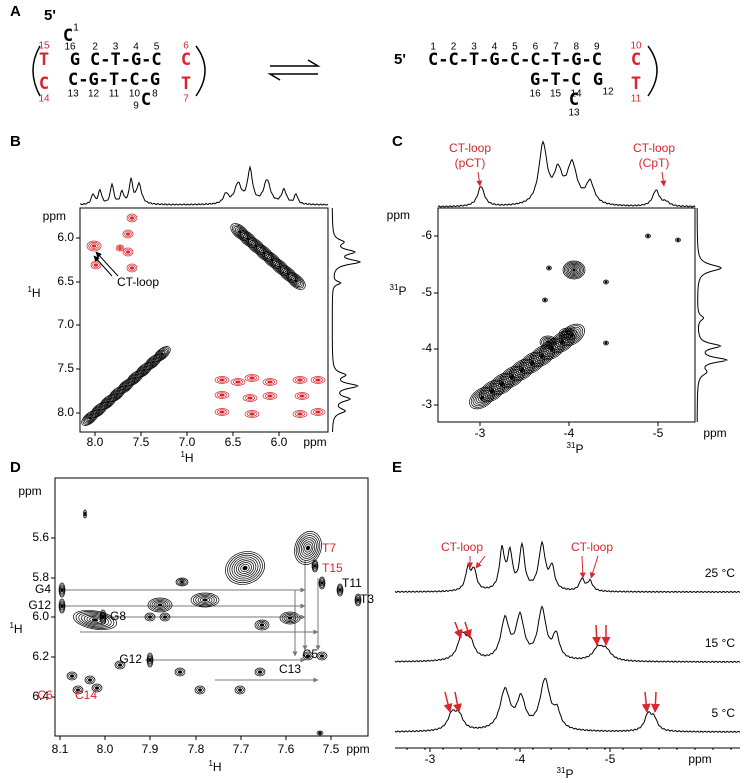 The height and width of the screenshot is (783, 750). What do you see at coordinates (433, 47) in the screenshot?
I see `nucleotide-number: 1` at bounding box center [433, 47].